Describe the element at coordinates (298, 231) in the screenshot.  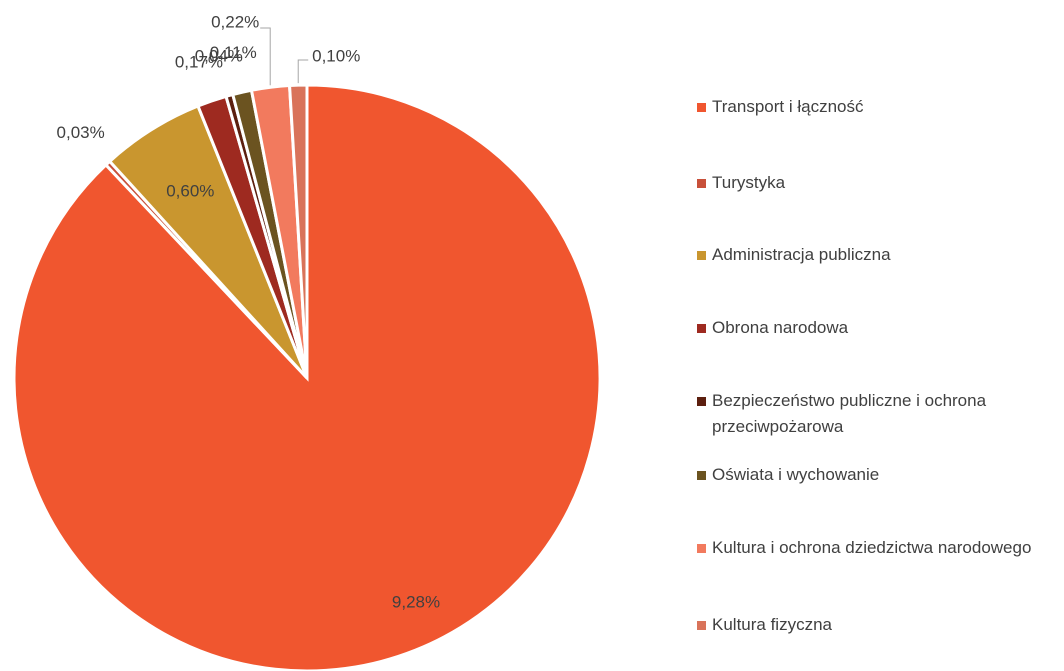
I see `pie-slice` at that location.